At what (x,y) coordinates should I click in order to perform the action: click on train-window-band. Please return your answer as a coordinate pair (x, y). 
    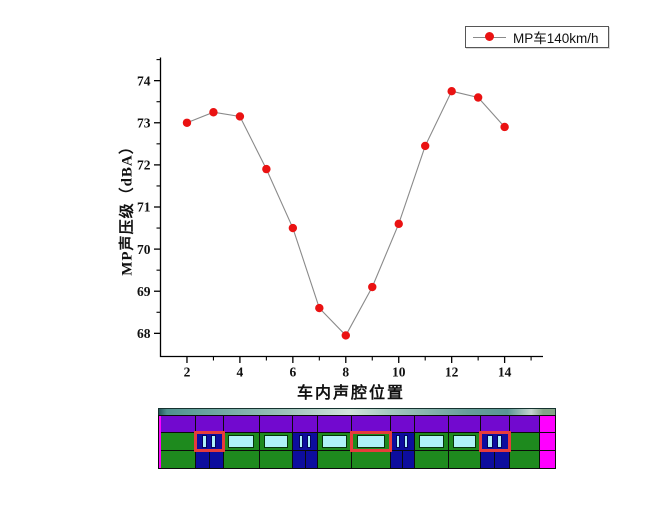
    Looking at the image, I should click on (357, 441).